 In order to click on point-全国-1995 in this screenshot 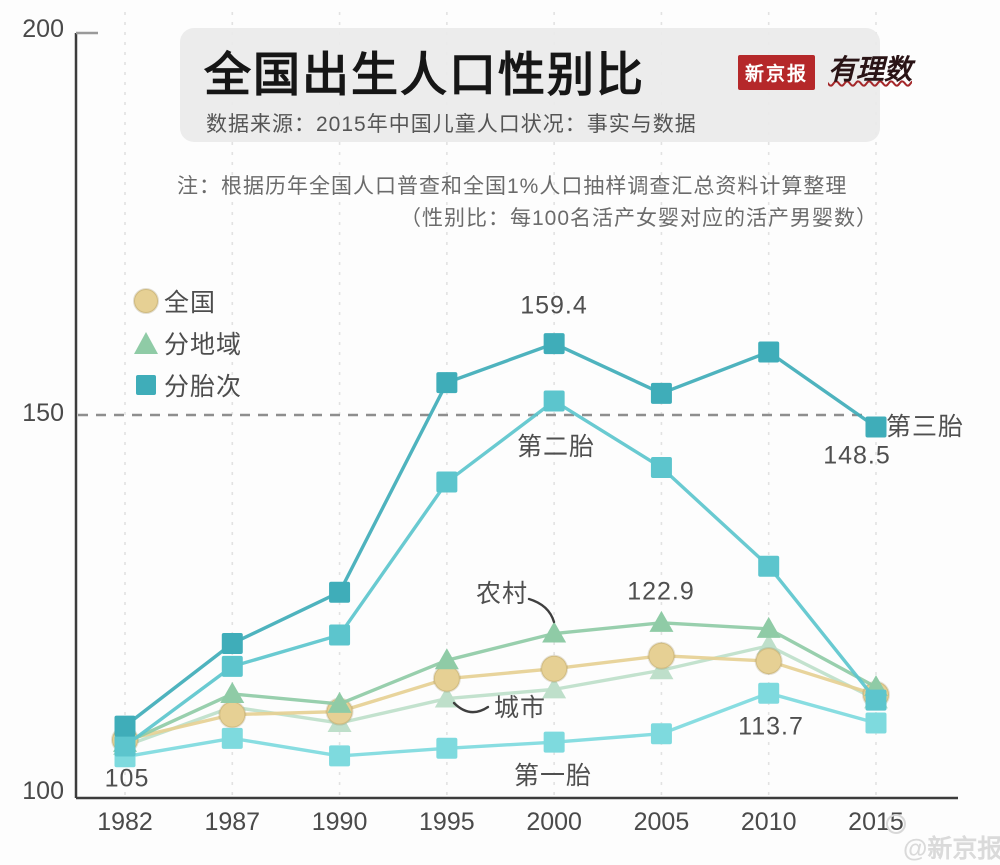, I will do `click(446, 678)`.